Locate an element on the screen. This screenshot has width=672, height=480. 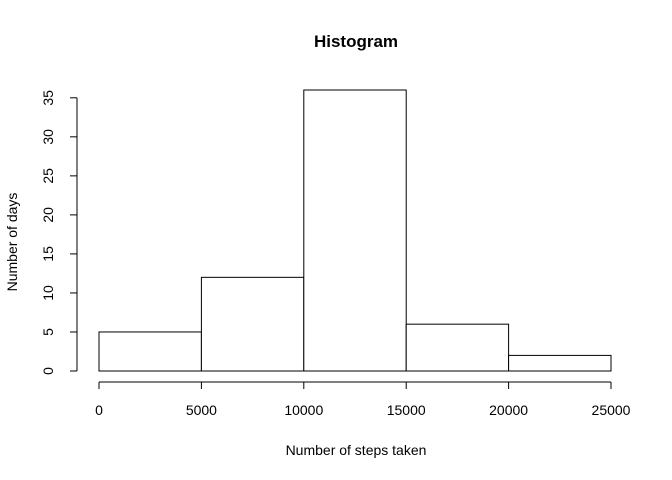
x-tick-label: 15000 is located at coordinates (406, 410).